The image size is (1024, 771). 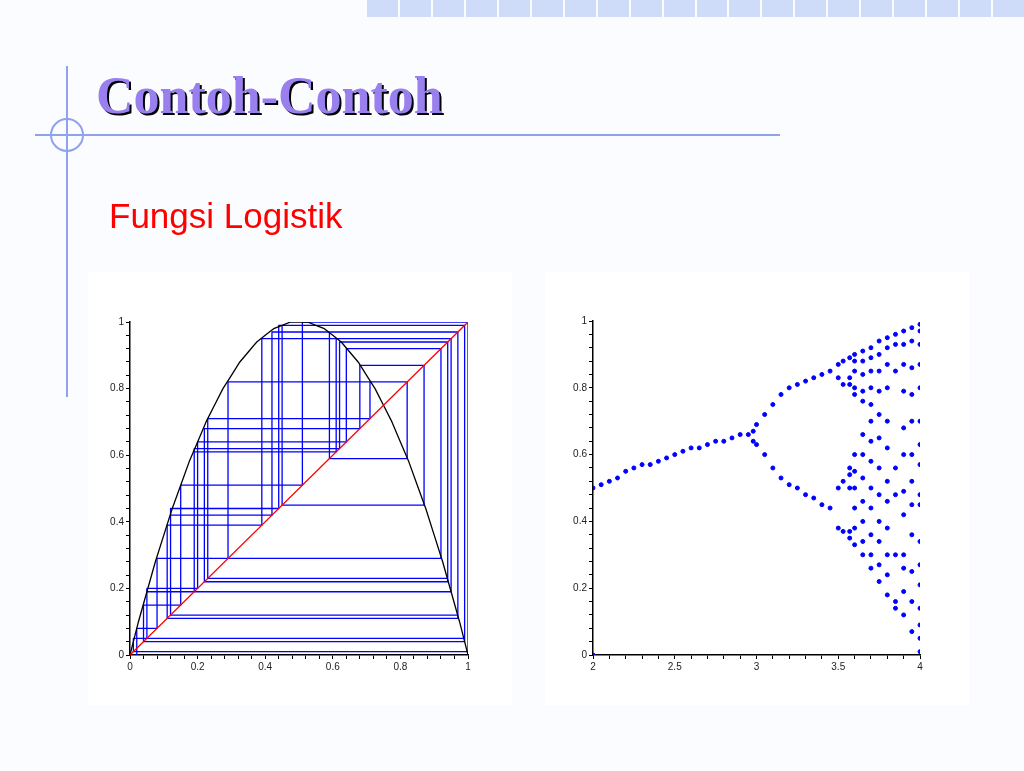 What do you see at coordinates (130, 666) in the screenshot?
I see `x-tick-label: 0` at bounding box center [130, 666].